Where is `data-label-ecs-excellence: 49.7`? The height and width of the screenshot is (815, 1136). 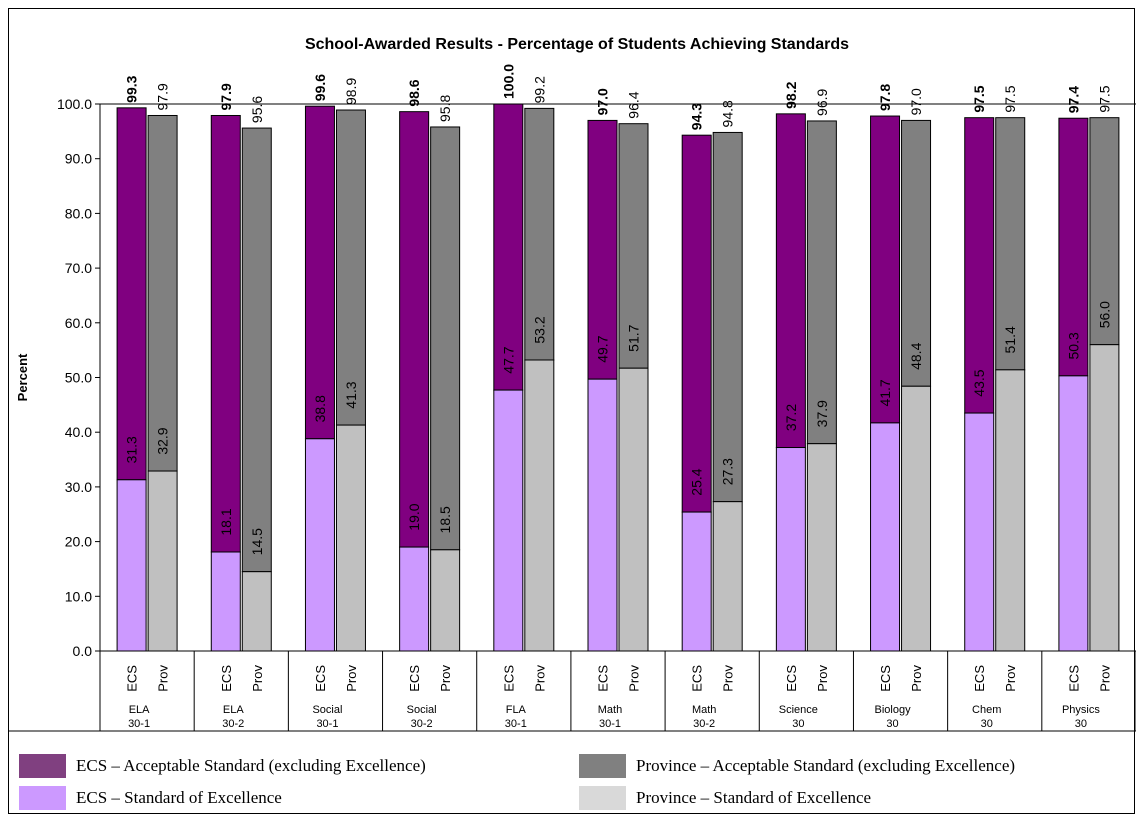 data-label-ecs-excellence: 49.7 is located at coordinates (603, 348).